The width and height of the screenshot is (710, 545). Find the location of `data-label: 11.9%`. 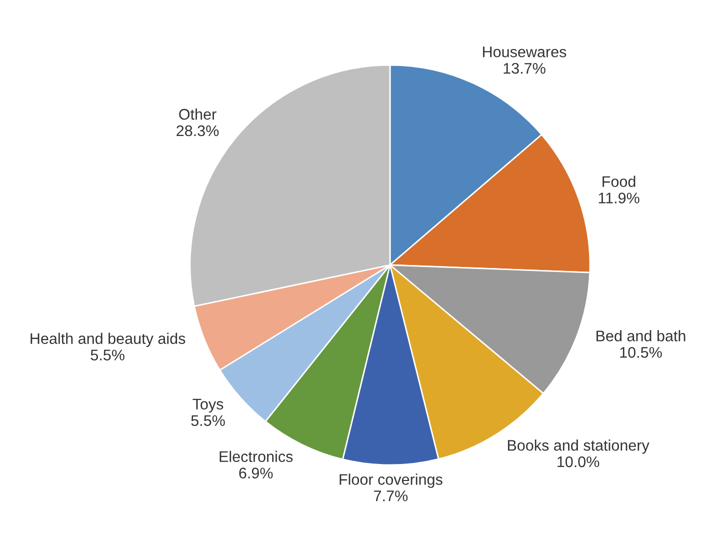

data-label: 11.9% is located at coordinates (619, 198).